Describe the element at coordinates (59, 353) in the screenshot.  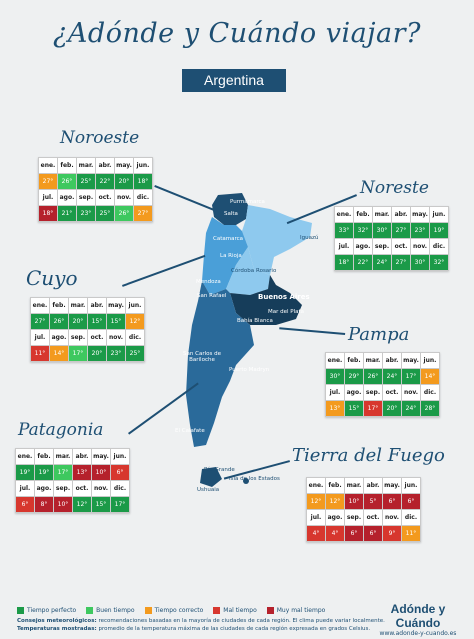
I see `temperature-cell: 14°` at that location.